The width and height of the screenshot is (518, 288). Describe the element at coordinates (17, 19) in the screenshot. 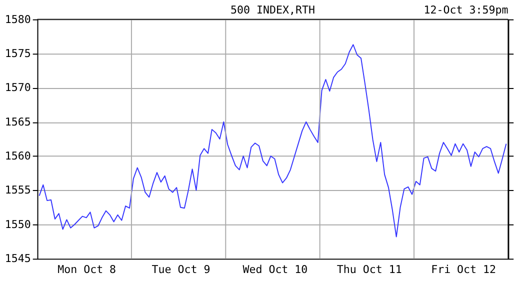

I see `y-tick-label: 1580` at that location.